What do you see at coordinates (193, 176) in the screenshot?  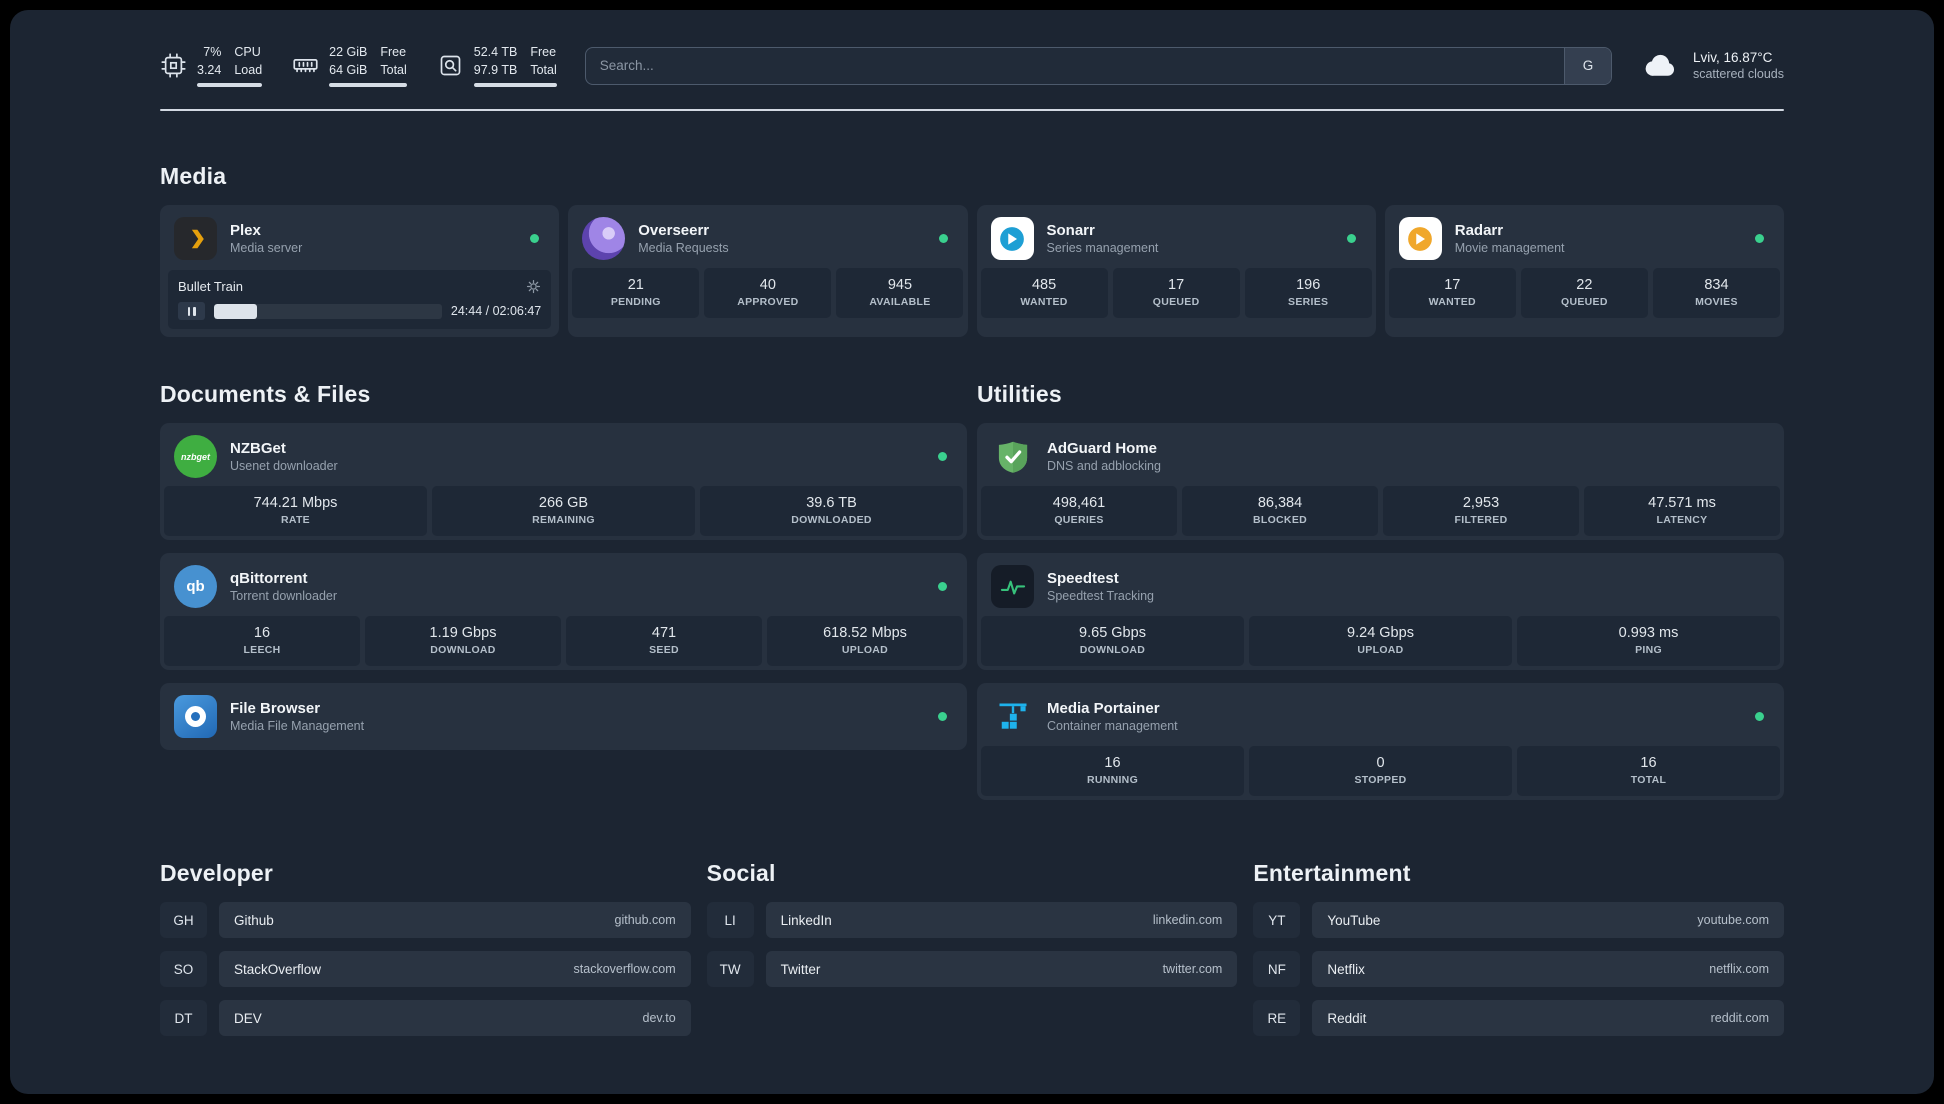 I see `section-title-media: Media` at bounding box center [193, 176].